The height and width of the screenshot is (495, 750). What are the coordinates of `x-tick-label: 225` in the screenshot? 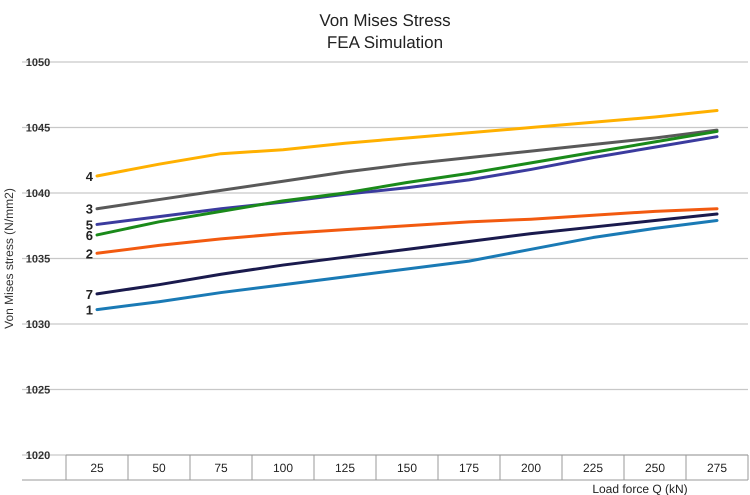 It's located at (593, 468).